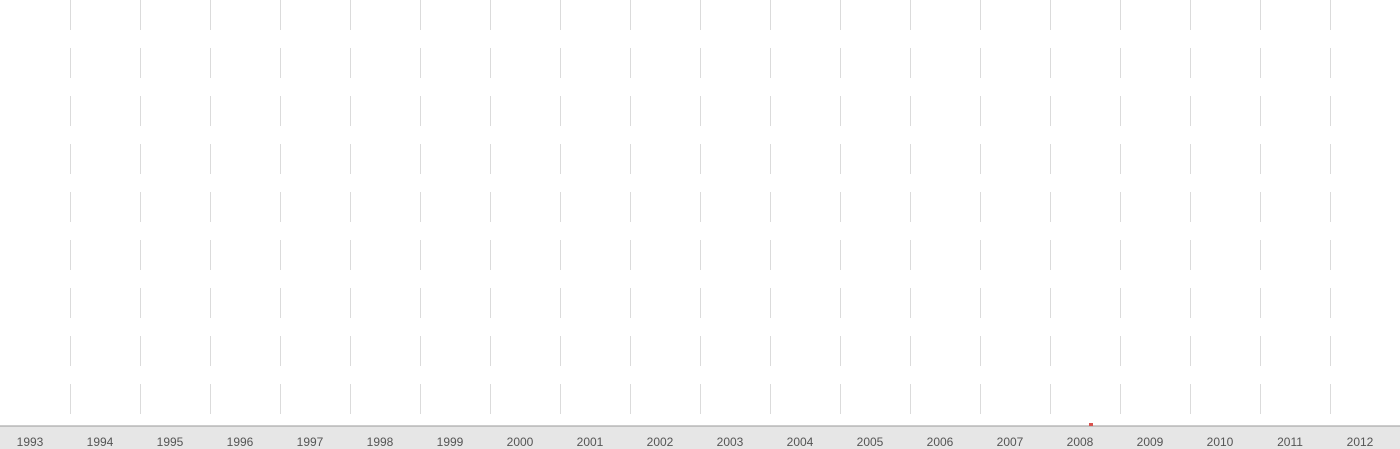  What do you see at coordinates (1080, 442) in the screenshot?
I see `x-tick-label: 2008` at bounding box center [1080, 442].